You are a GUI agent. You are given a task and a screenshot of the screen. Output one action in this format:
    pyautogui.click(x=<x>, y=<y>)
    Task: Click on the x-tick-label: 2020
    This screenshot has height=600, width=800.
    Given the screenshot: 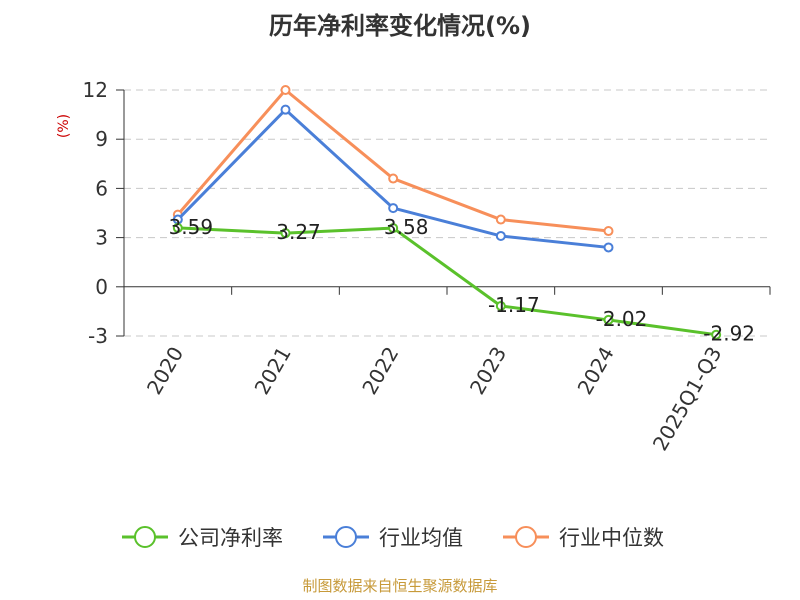 What is the action you would take?
    pyautogui.click(x=165, y=371)
    